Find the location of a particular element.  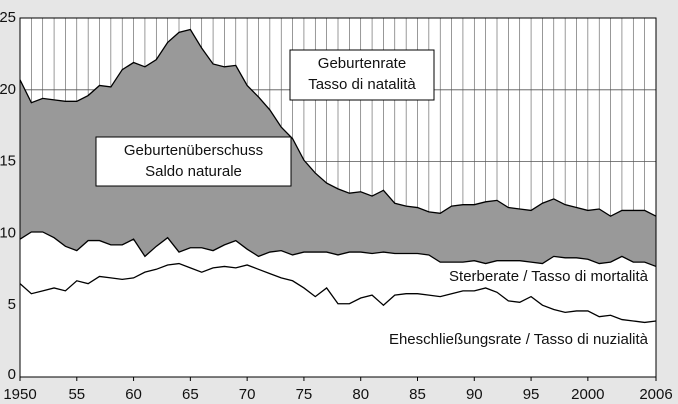

x-tick-label: 80 is located at coordinates (360, 394).